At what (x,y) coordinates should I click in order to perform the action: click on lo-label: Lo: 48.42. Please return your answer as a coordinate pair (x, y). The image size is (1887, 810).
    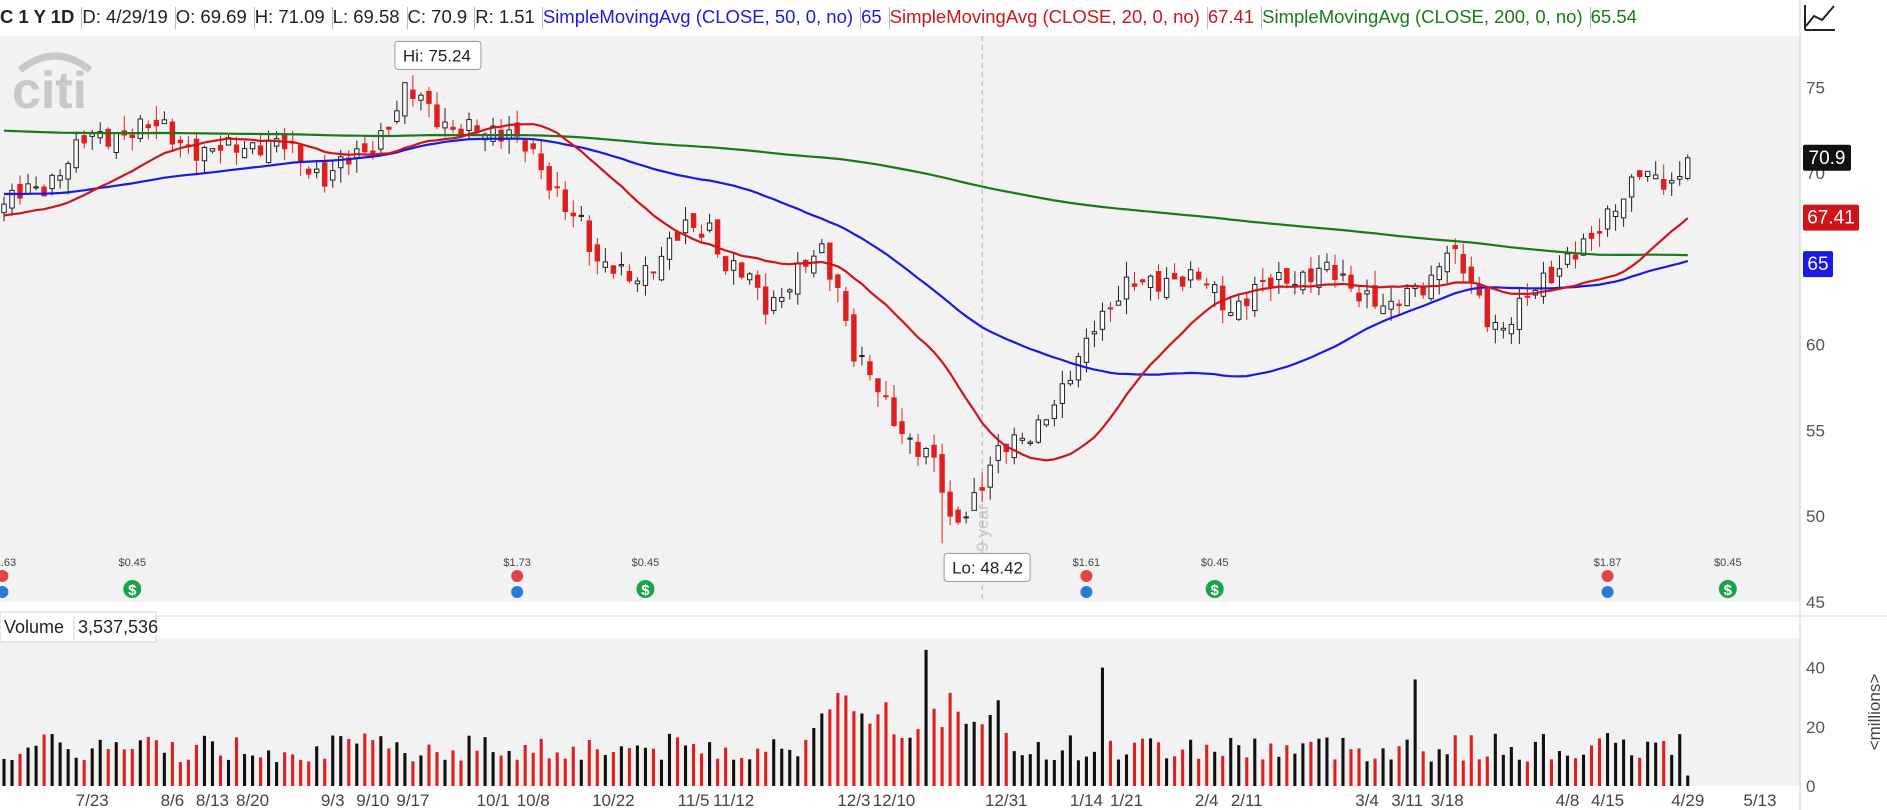
    Looking at the image, I should click on (987, 567).